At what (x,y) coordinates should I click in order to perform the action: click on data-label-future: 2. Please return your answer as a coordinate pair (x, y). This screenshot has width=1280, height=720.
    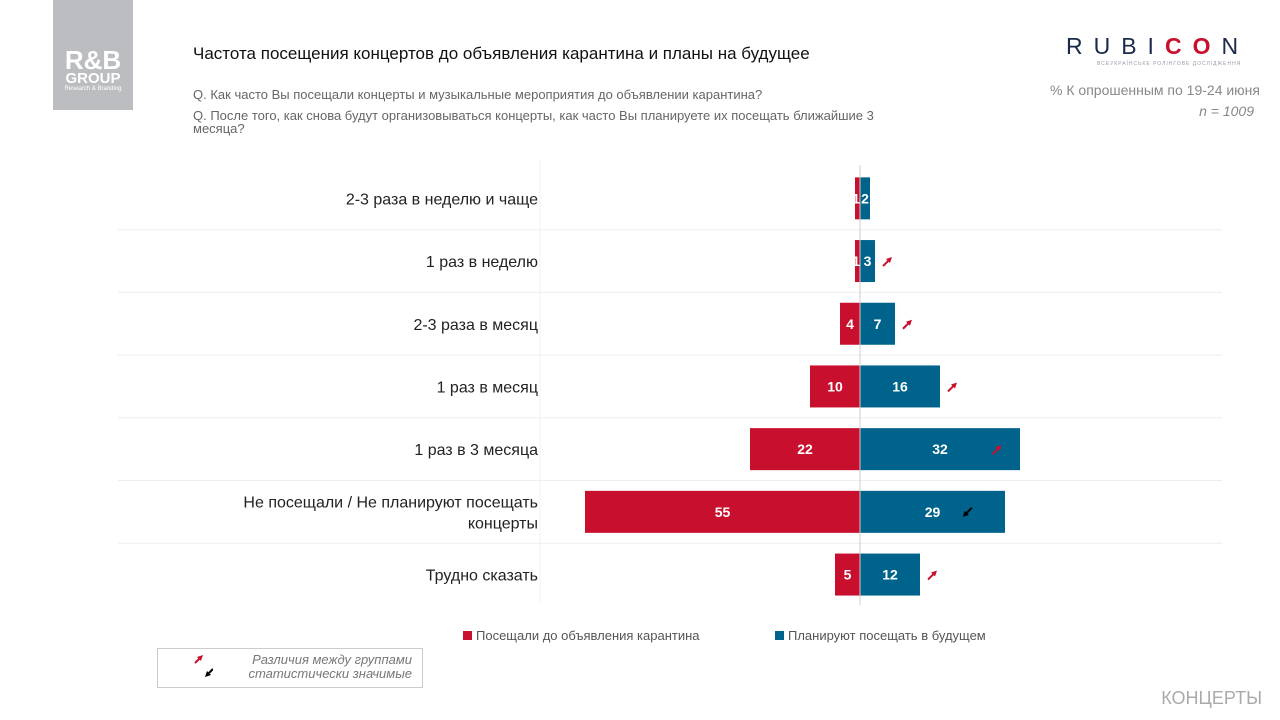
    Looking at the image, I should click on (865, 198).